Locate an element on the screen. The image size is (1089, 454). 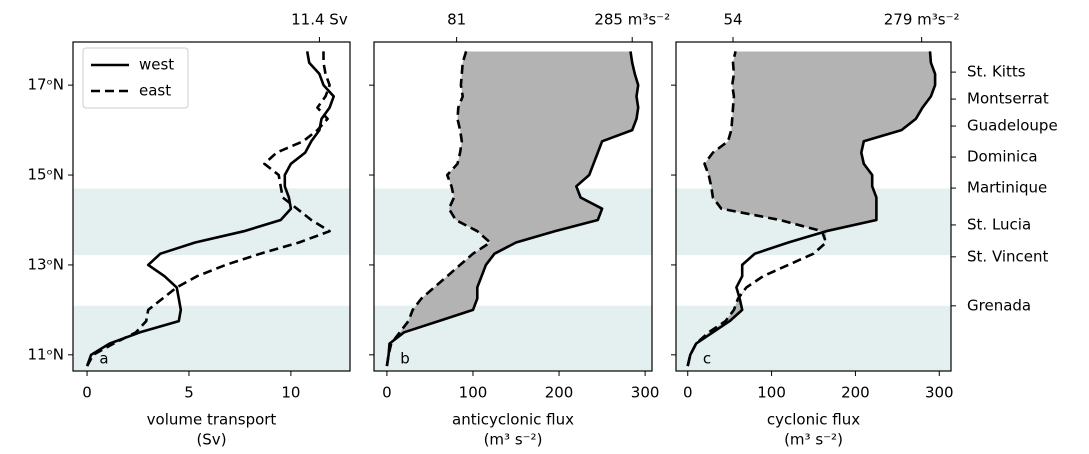
x-axis-label: anticyclonic flux is located at coordinates (513, 420).